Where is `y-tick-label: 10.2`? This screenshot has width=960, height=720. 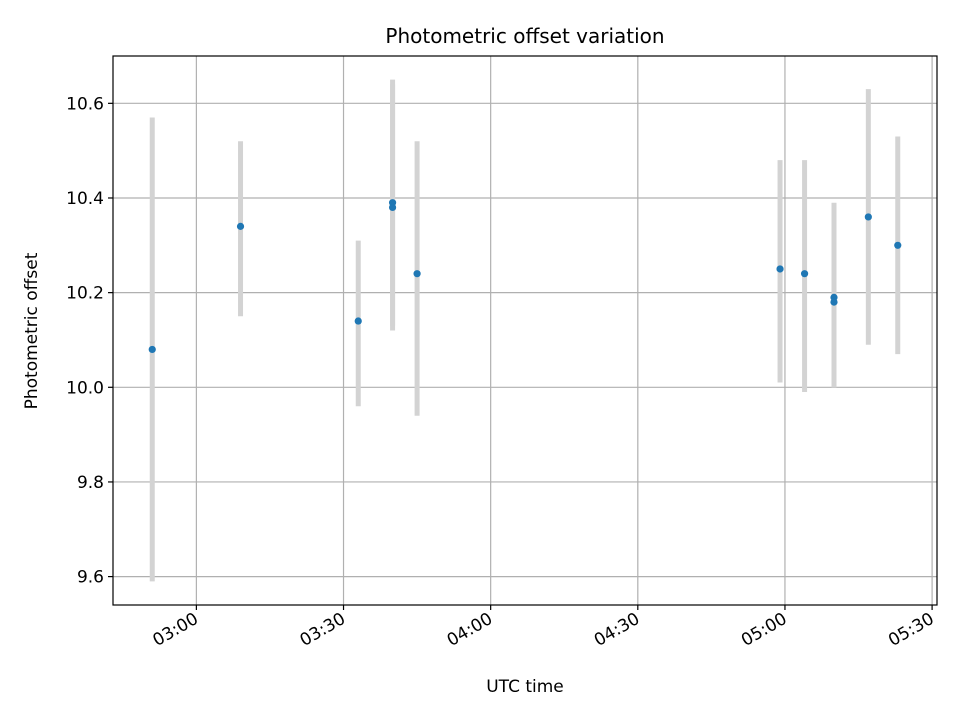
y-tick-label: 10.2 is located at coordinates (85, 294).